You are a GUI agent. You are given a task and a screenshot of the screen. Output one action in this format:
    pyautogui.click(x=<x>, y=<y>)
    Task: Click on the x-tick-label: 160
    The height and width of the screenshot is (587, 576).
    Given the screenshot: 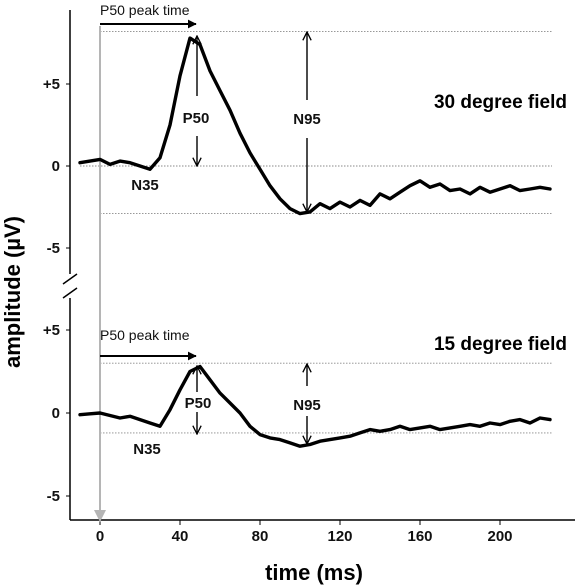 What is the action you would take?
    pyautogui.click(x=419, y=536)
    